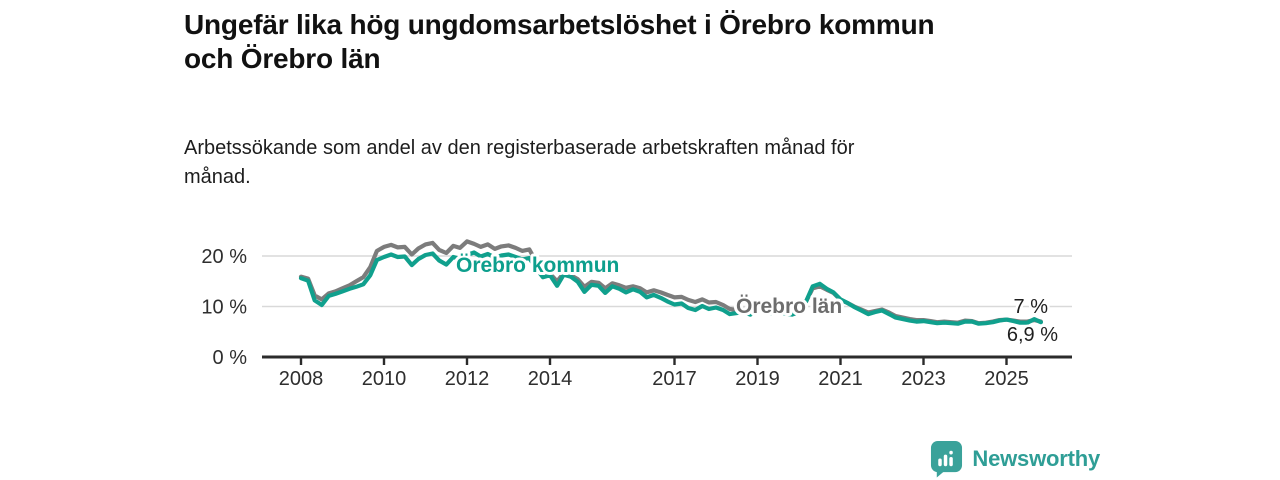  What do you see at coordinates (282, 58) in the screenshot?
I see `chart-title-line-2: och Örebro län` at bounding box center [282, 58].